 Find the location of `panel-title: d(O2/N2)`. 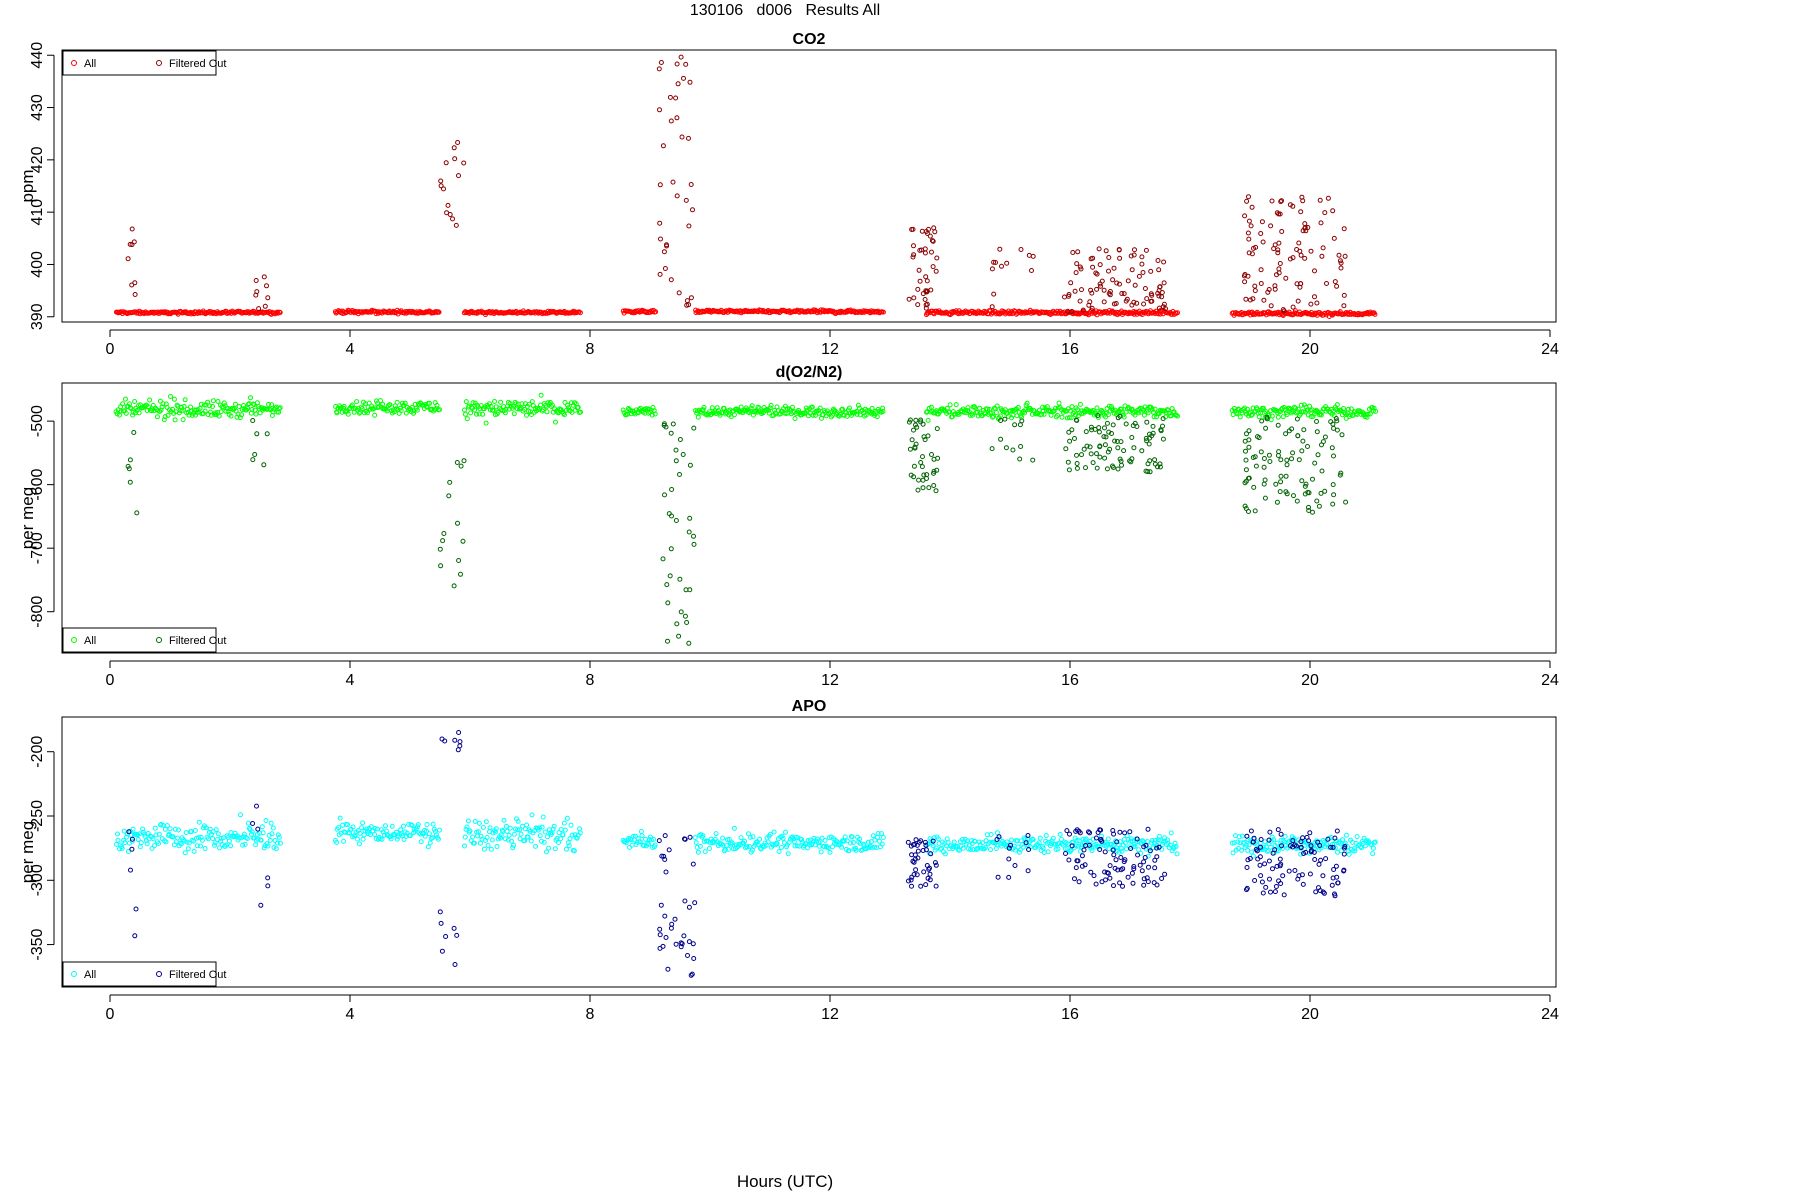

panel-title: d(O2/N2) is located at coordinates (809, 372).